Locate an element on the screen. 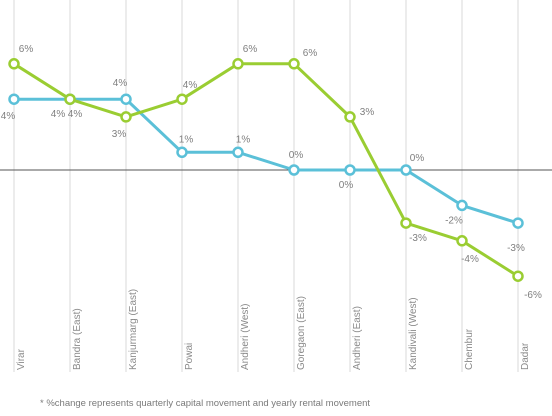  data-label-s0-5: 0% is located at coordinates (296, 155).